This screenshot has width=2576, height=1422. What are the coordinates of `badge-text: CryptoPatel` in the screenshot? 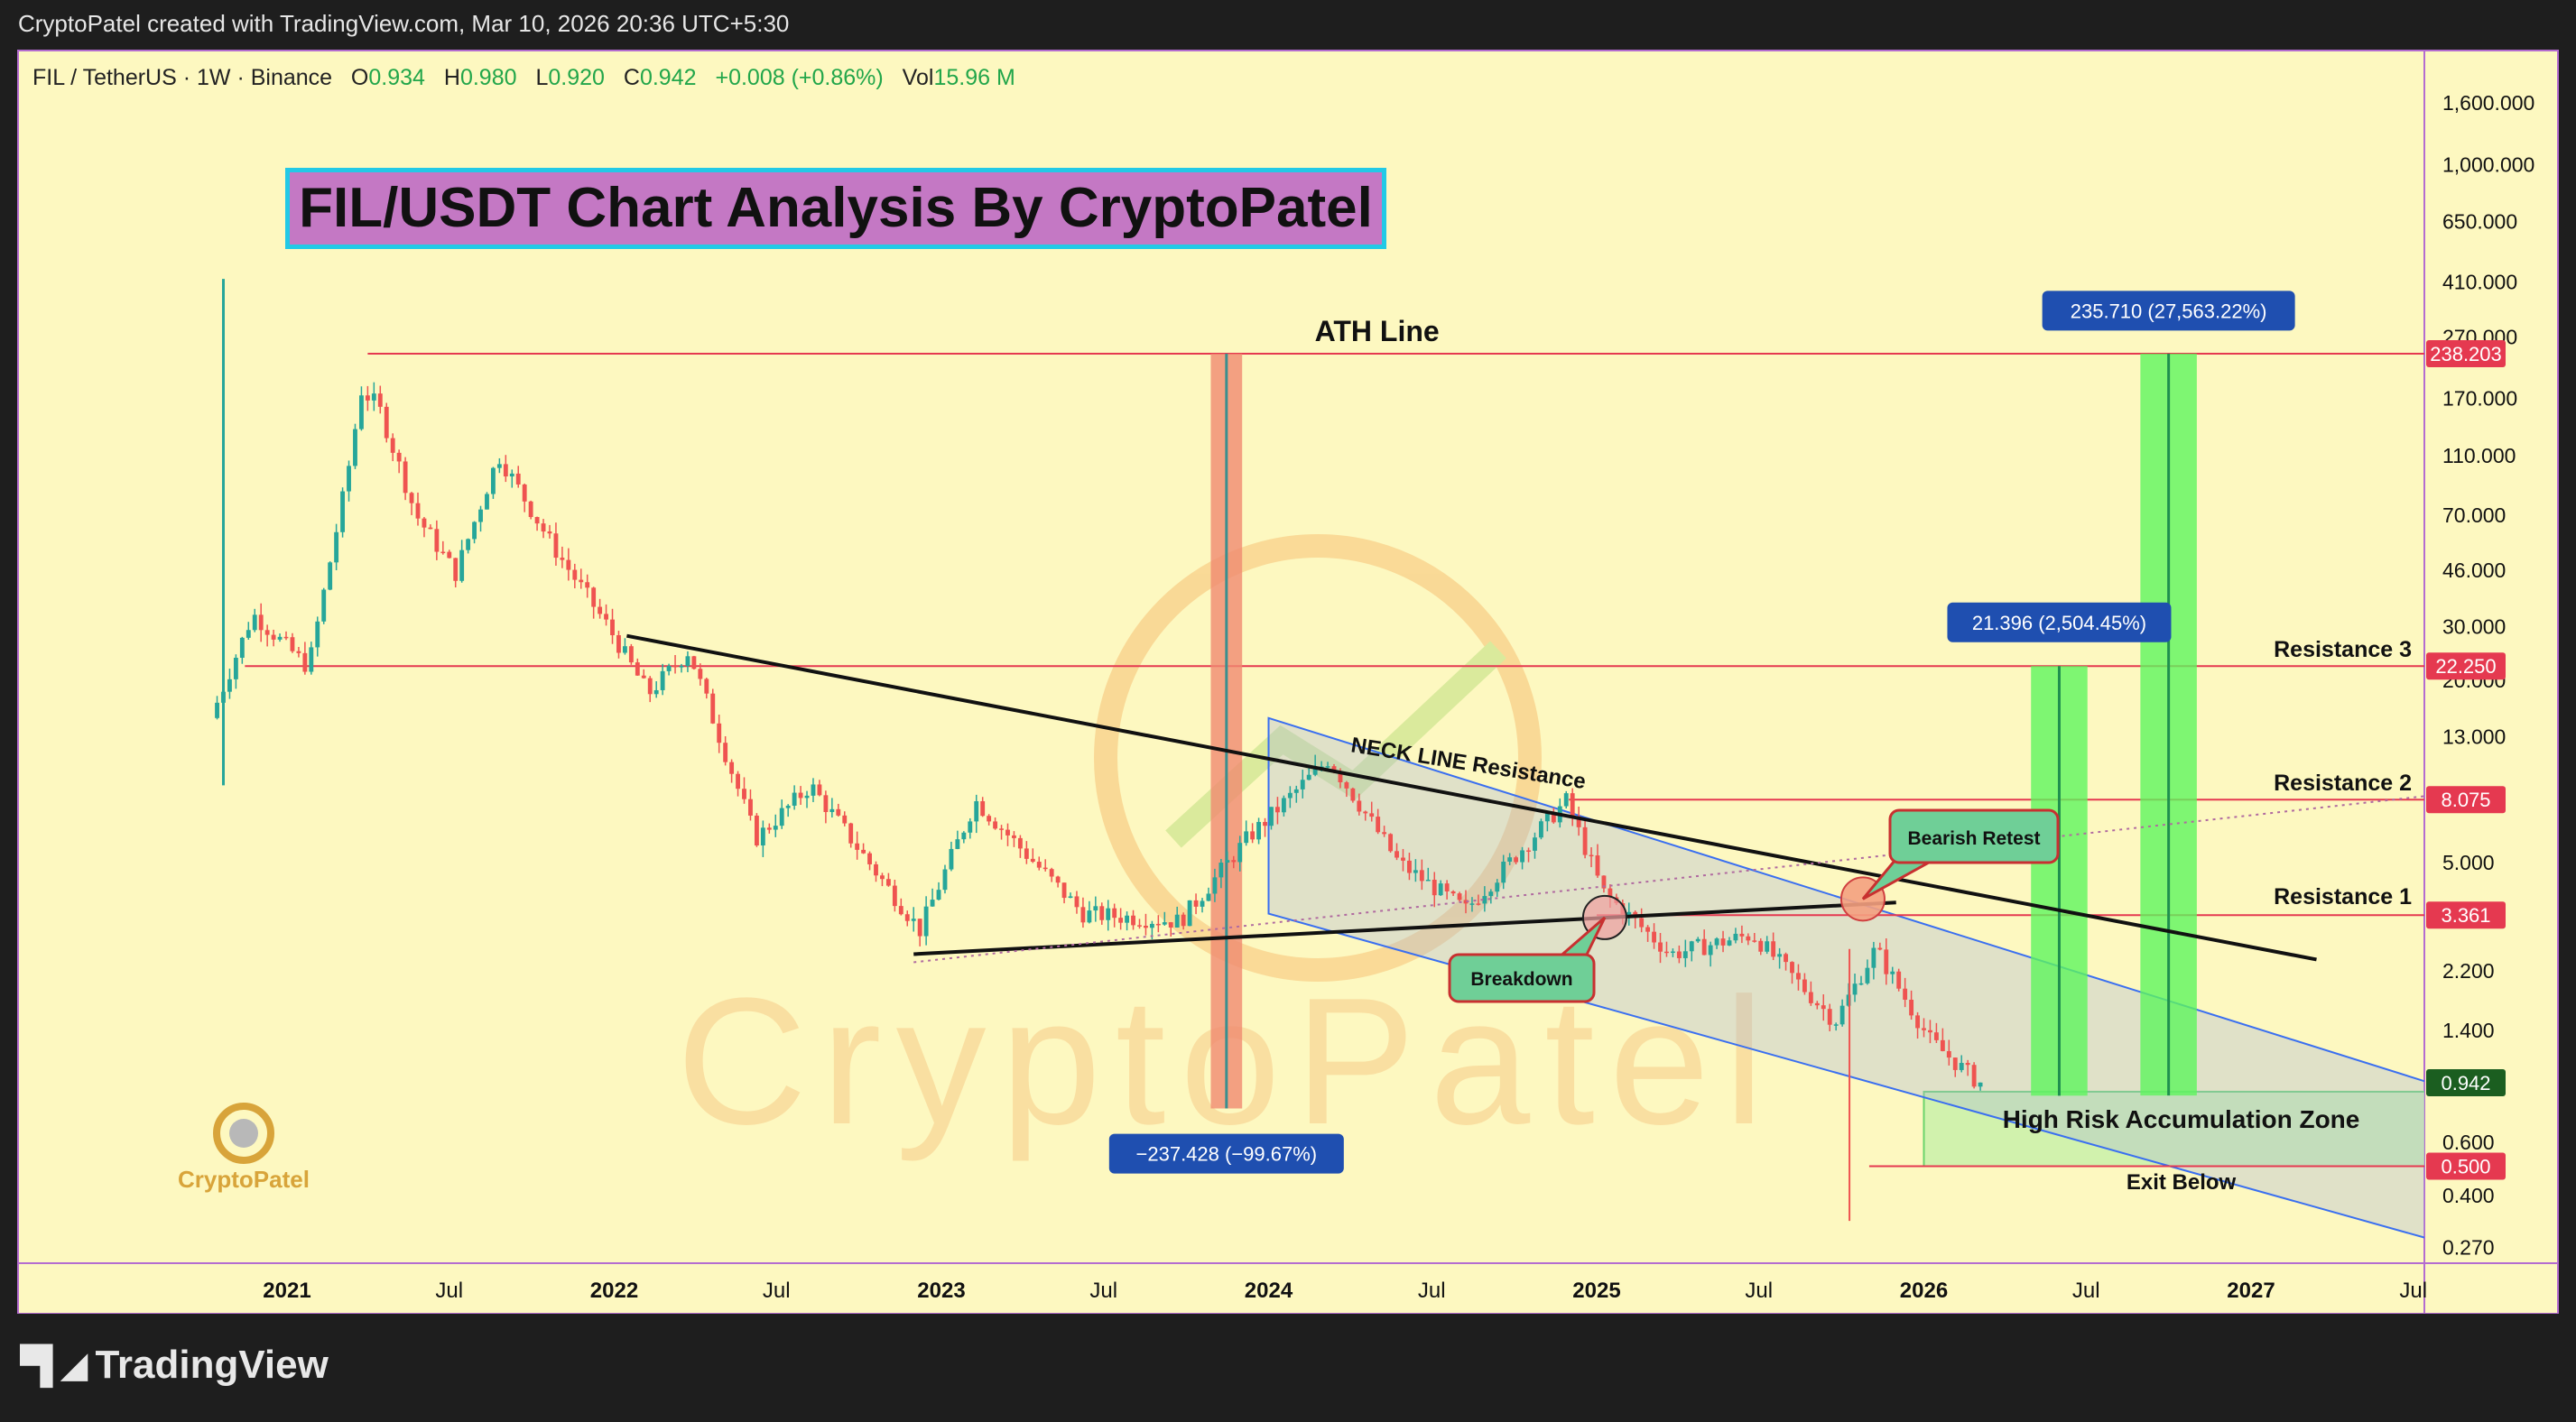 It's located at (244, 1179).